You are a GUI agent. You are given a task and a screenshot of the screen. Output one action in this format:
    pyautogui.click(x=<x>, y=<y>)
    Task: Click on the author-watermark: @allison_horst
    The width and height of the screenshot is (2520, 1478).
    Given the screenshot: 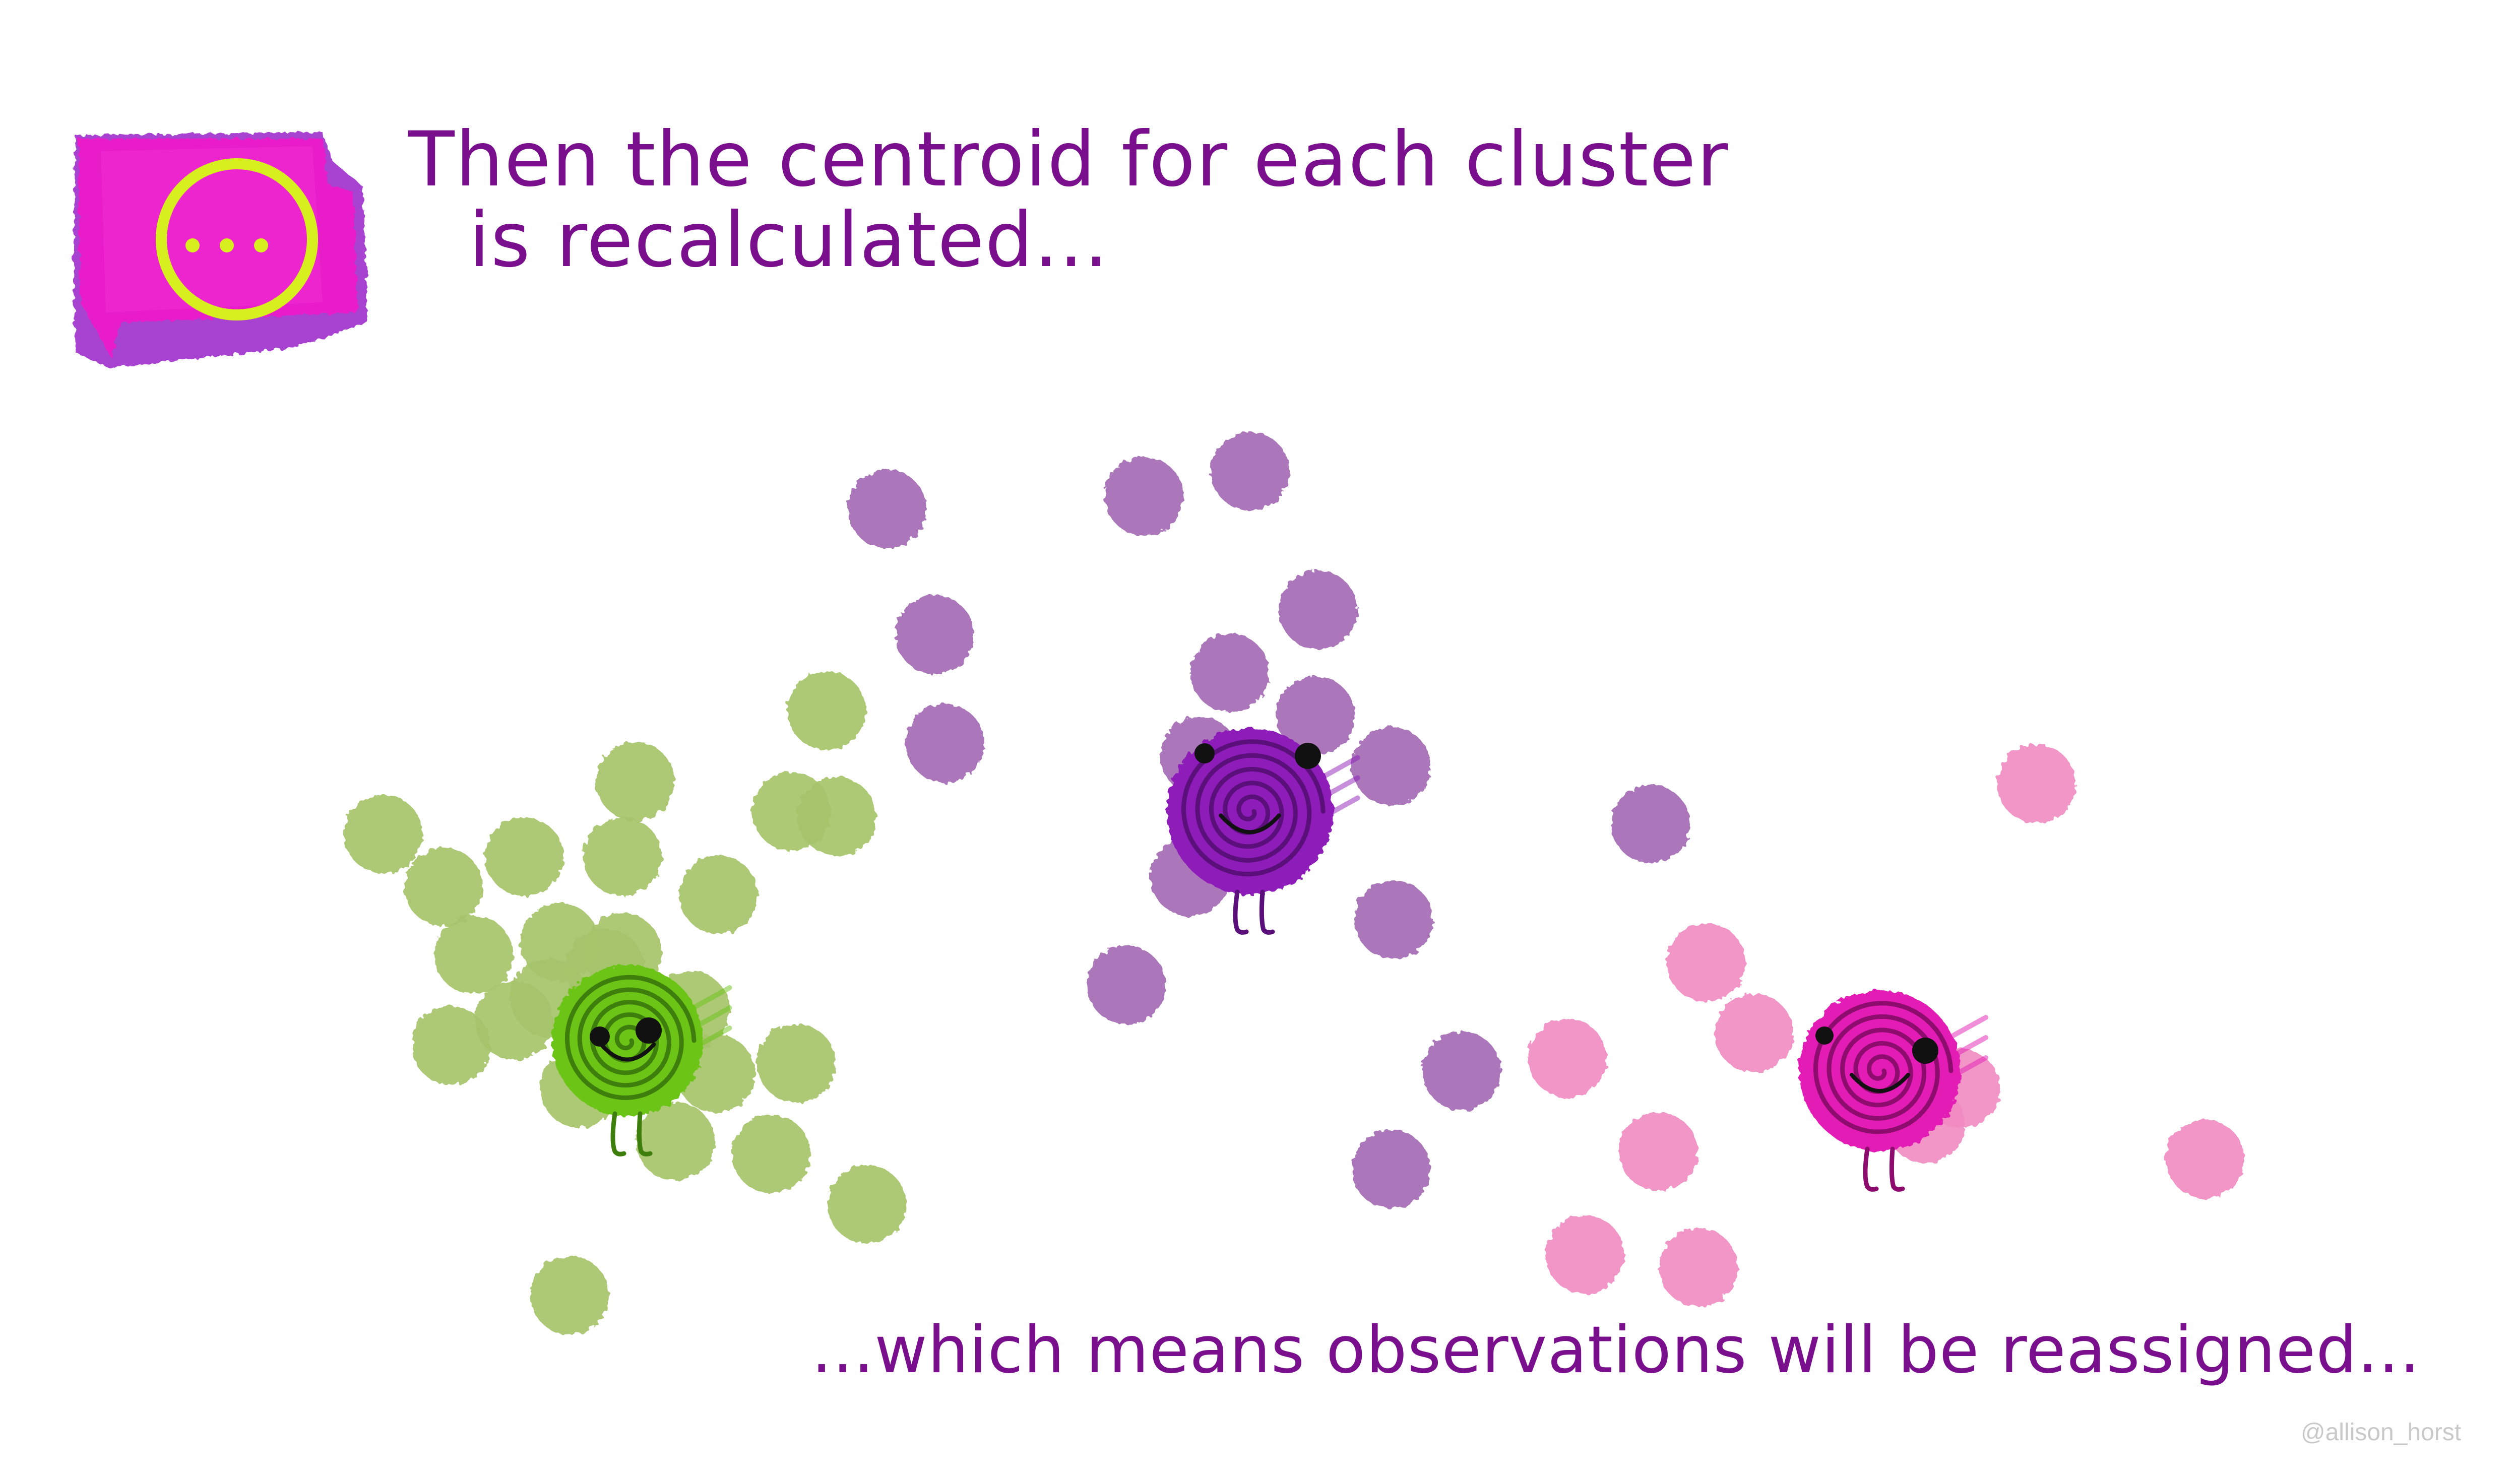 What is the action you would take?
    pyautogui.click(x=2381, y=1432)
    